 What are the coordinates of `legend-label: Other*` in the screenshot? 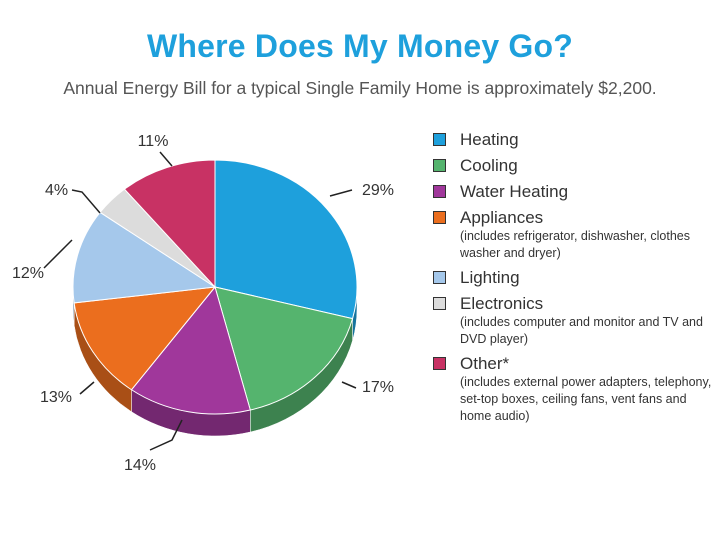 It's located at (485, 363).